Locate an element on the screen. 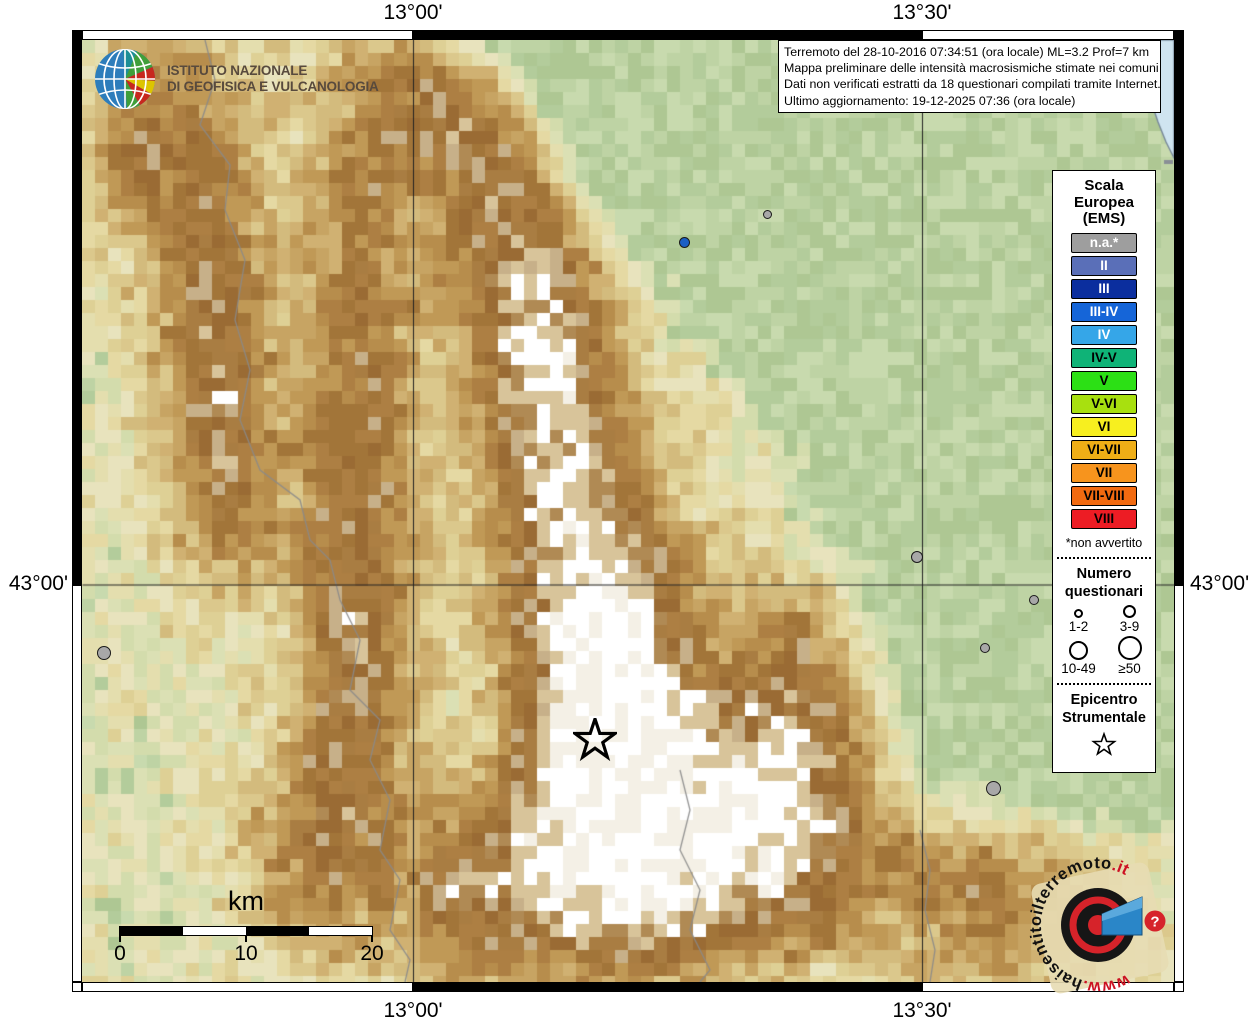 This screenshot has width=1256, height=1024. grid-label-top-right: 13°30' is located at coordinates (922, 12).